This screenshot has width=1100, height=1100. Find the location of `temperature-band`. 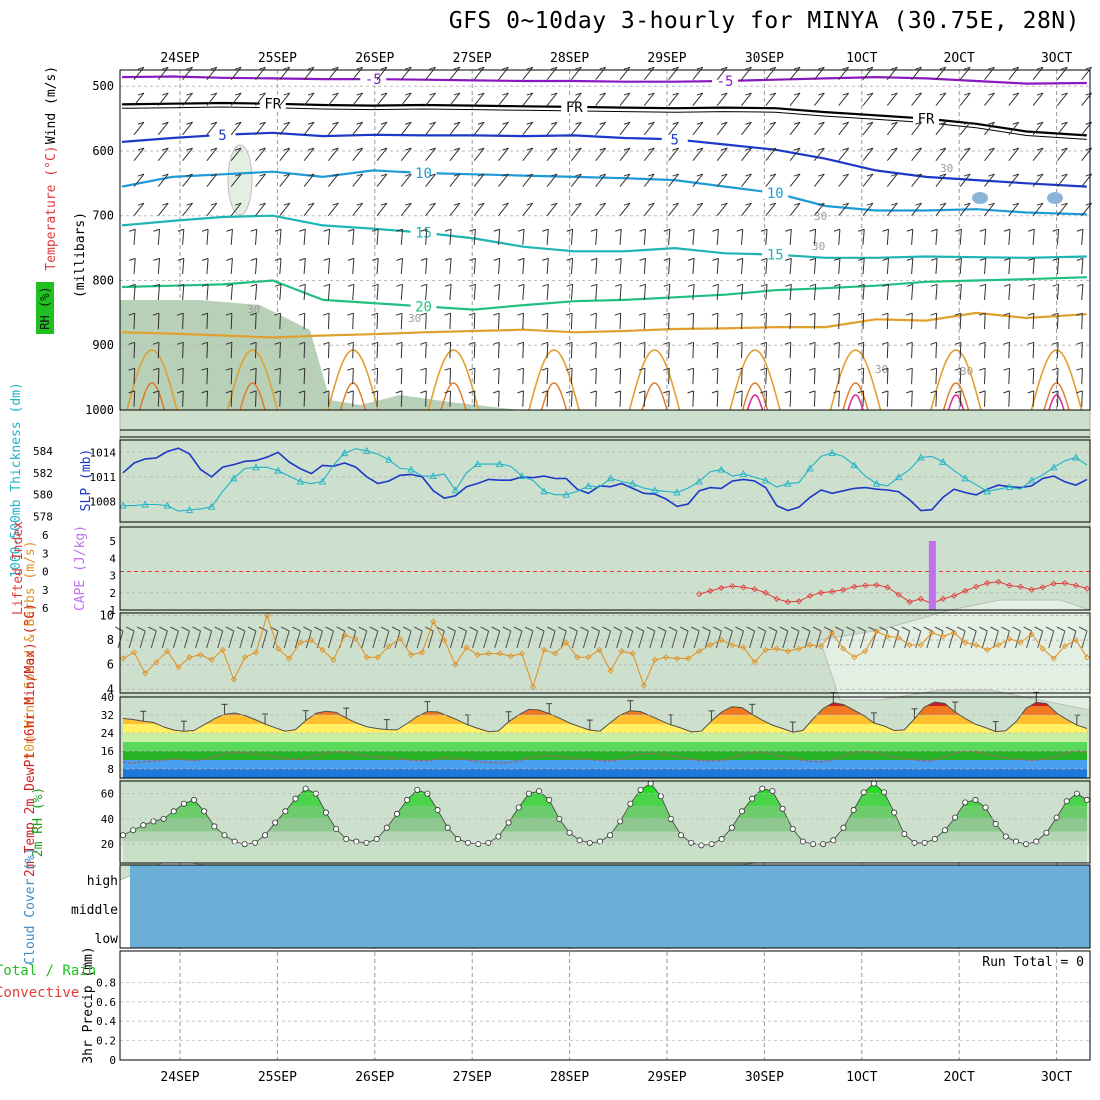

temperature-band is located at coordinates (605, 764).